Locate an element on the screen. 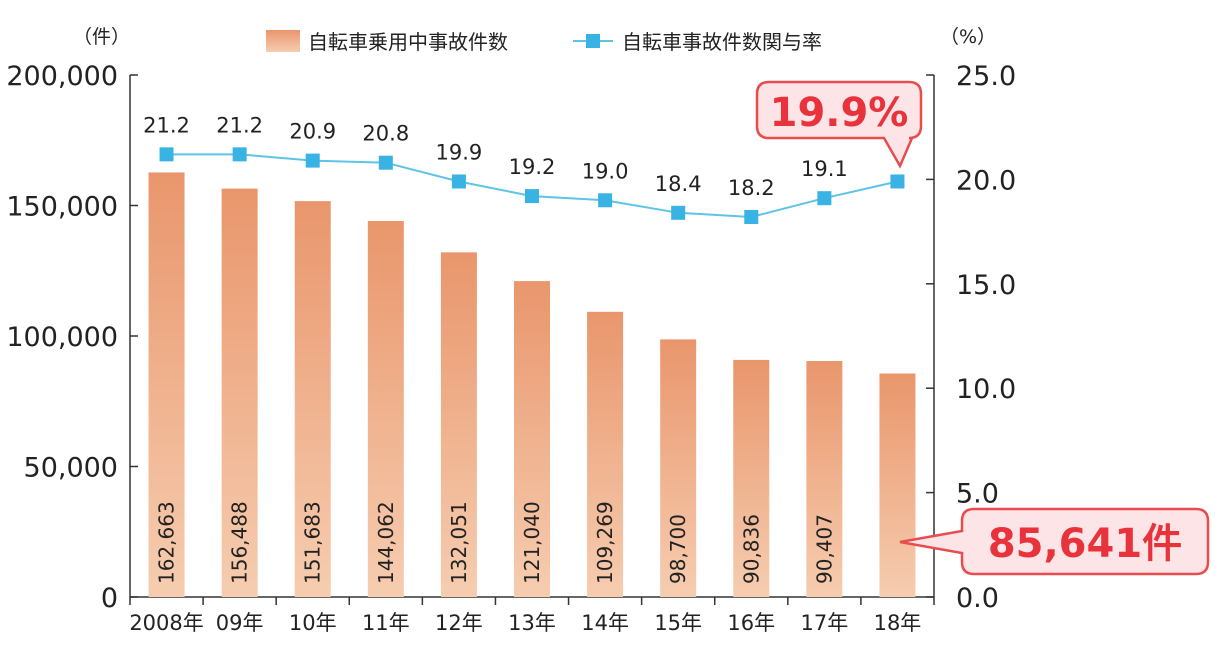 Image resolution: width=1223 pixels, height=647 pixels. legend-bar-label: 自転車乗用中事故件数 is located at coordinates (408, 42).